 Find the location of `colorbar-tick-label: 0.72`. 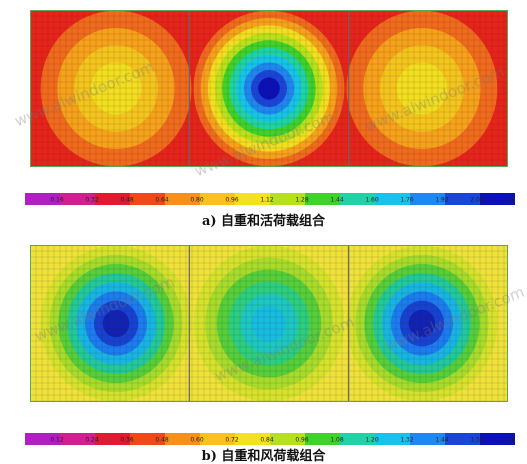

colorbar-tick-label: 0.72 is located at coordinates (232, 440).